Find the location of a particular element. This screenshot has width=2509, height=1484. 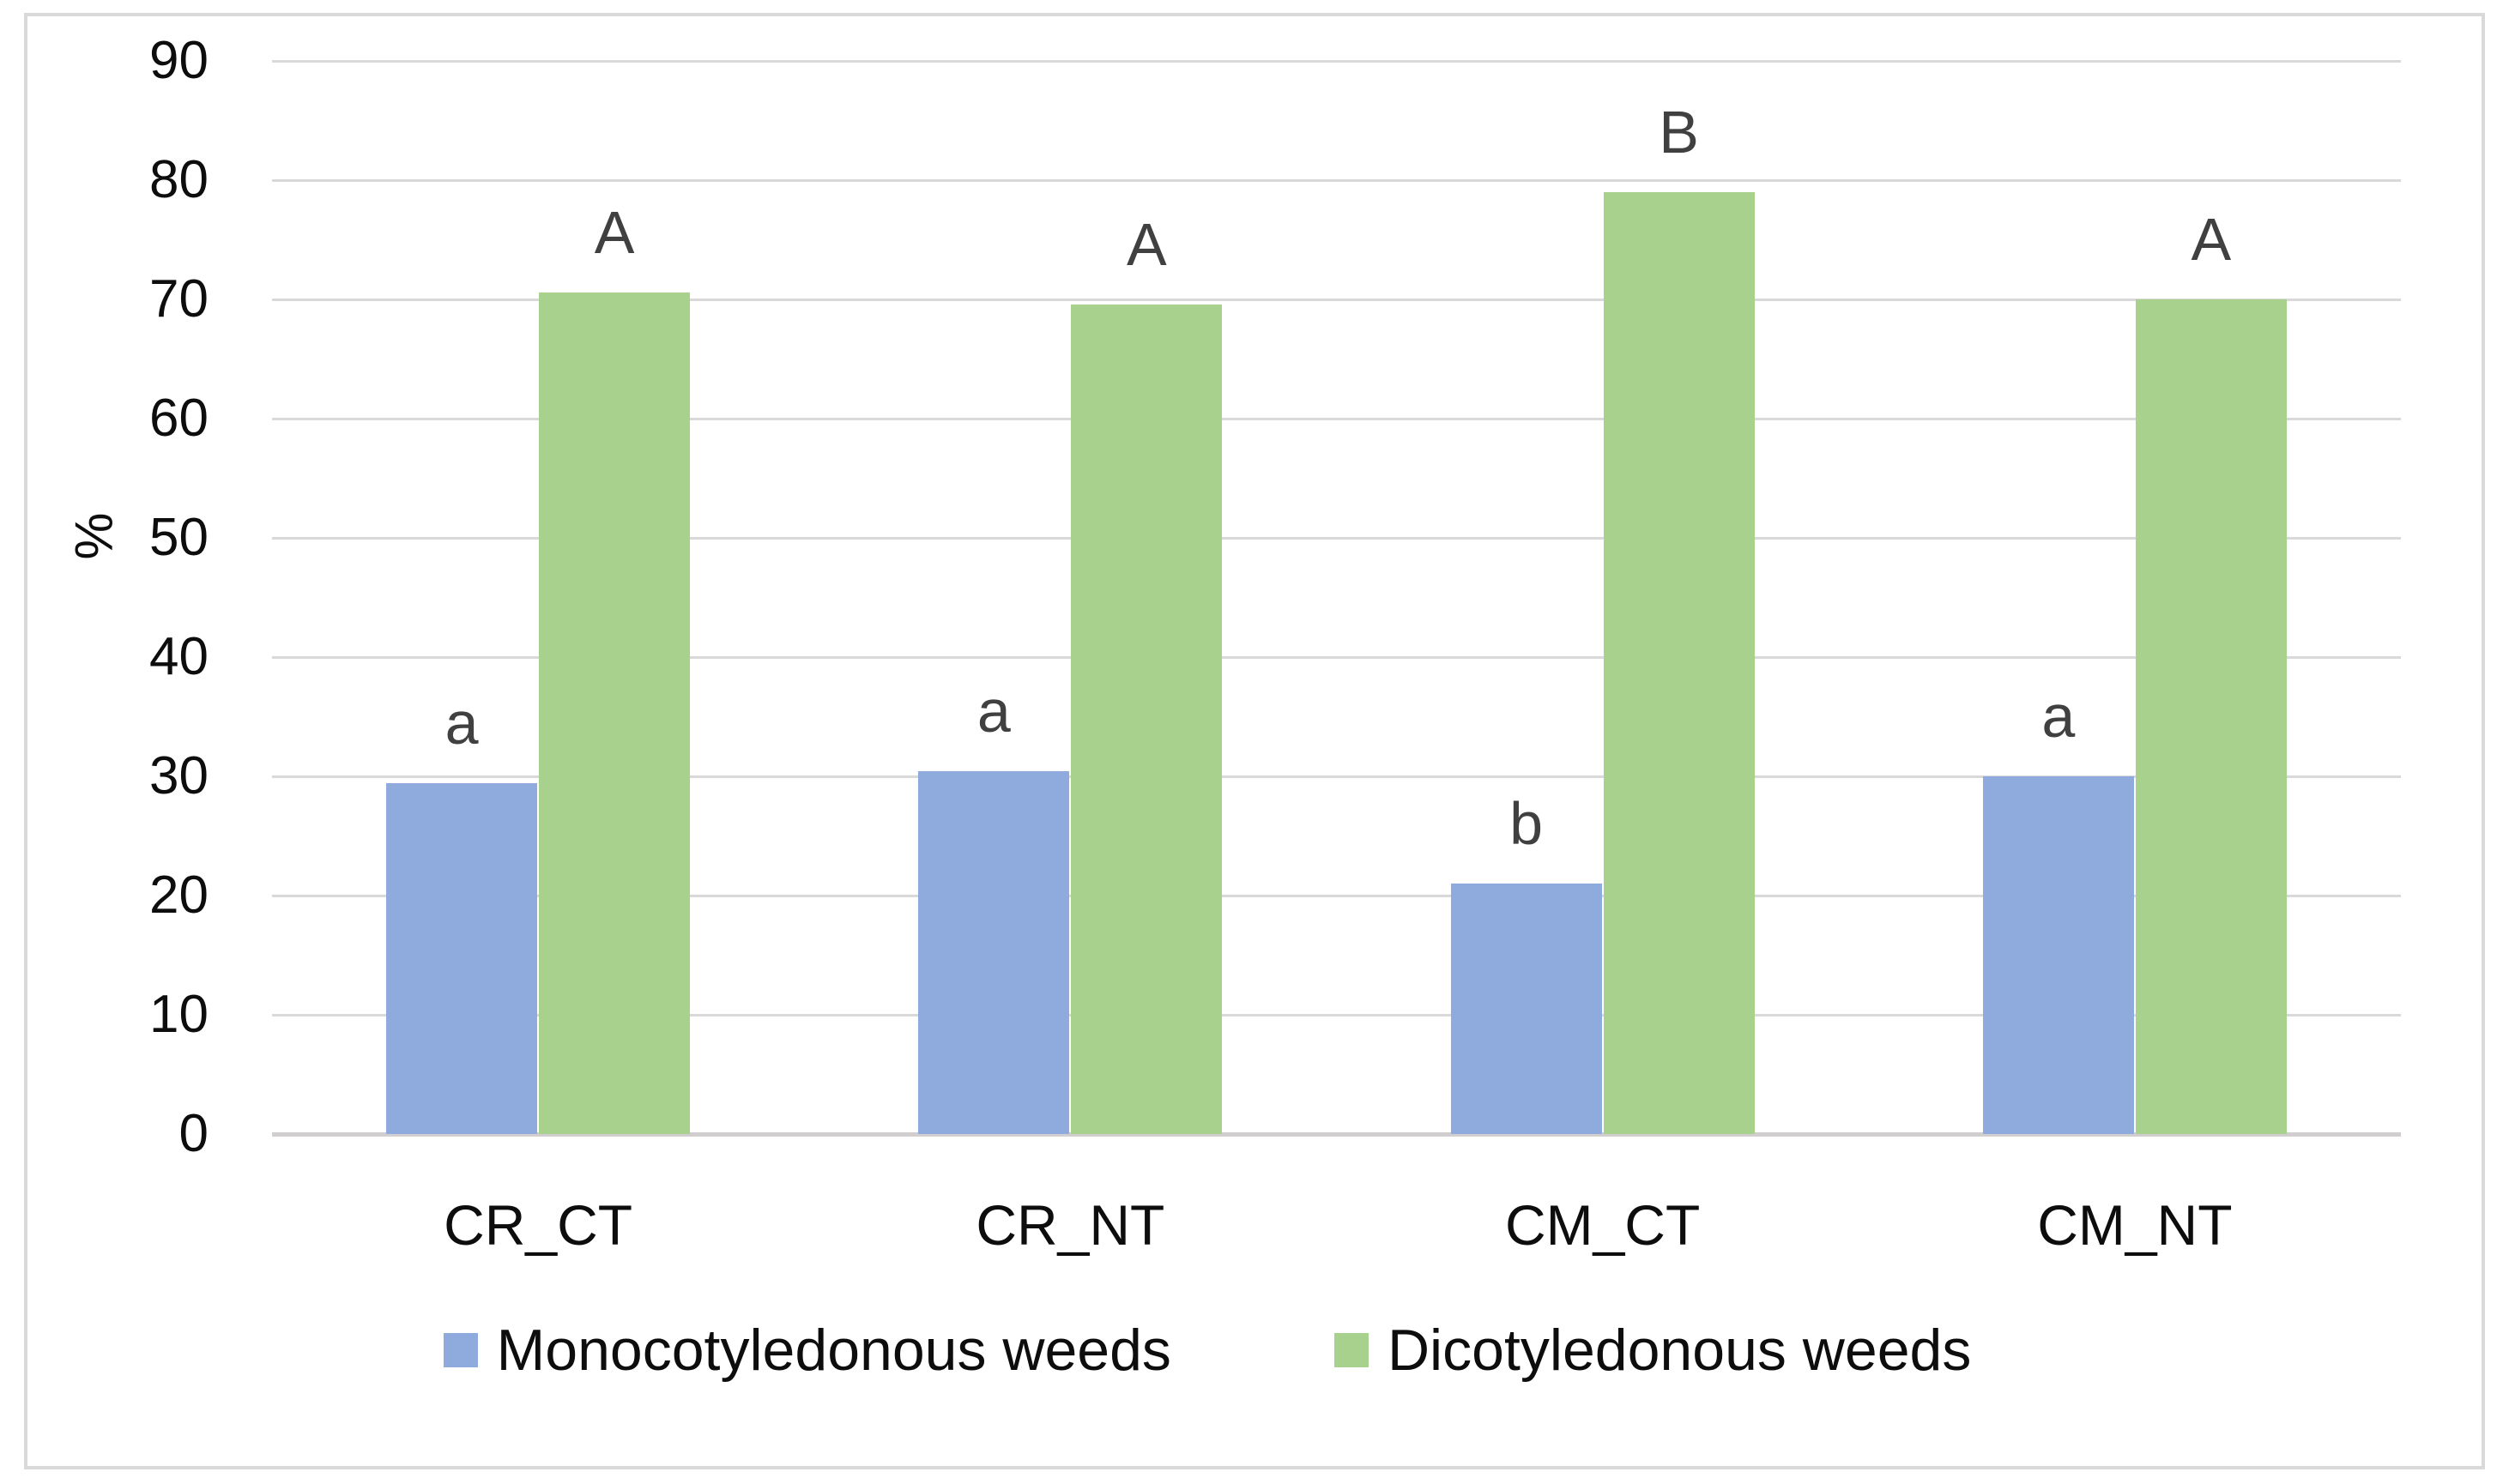

bar-monocotyledonous-cm_nt is located at coordinates (2058, 955).